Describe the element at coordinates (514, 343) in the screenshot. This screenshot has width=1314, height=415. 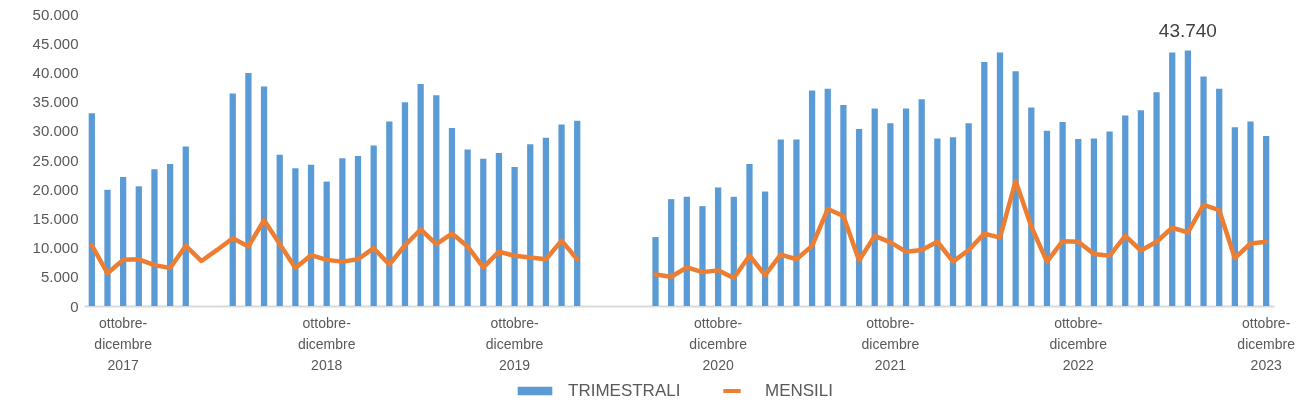
I see `x-tick-label: ottobre-dicembre 2019` at that location.